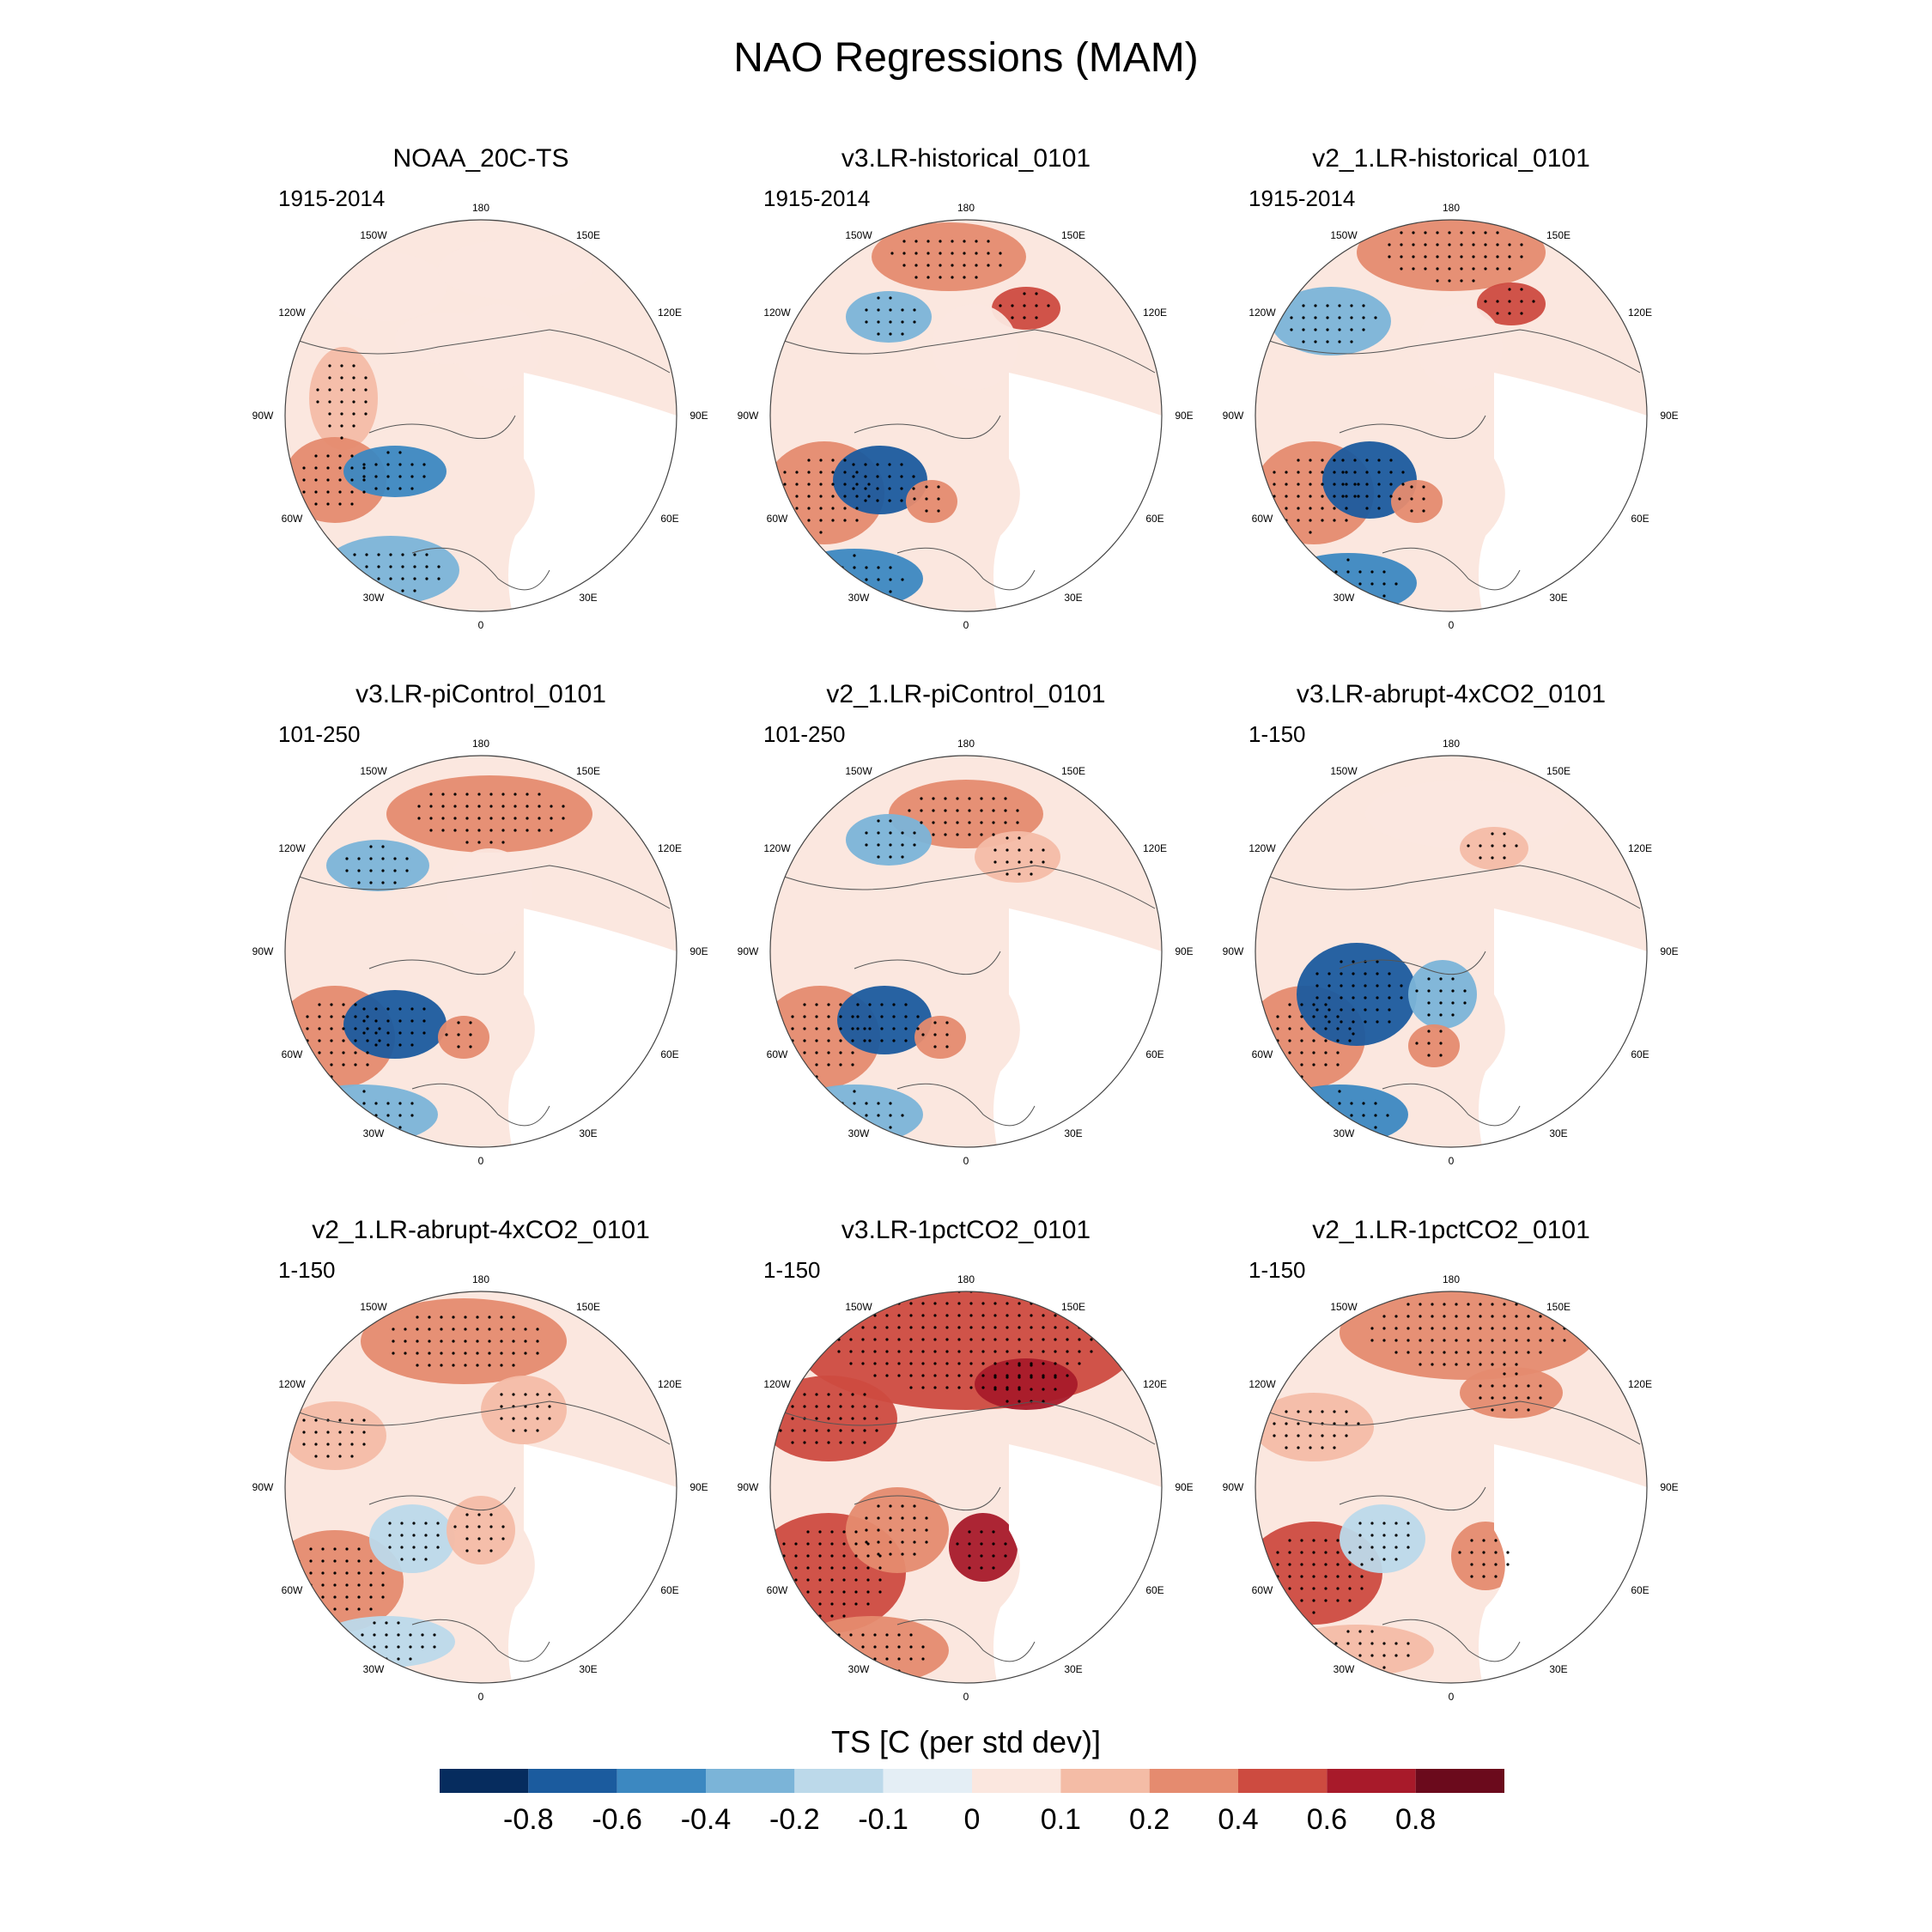 This screenshot has width=1932, height=1932. Describe the element at coordinates (1154, 1054) in the screenshot. I see `longitude-label: 60E` at that location.